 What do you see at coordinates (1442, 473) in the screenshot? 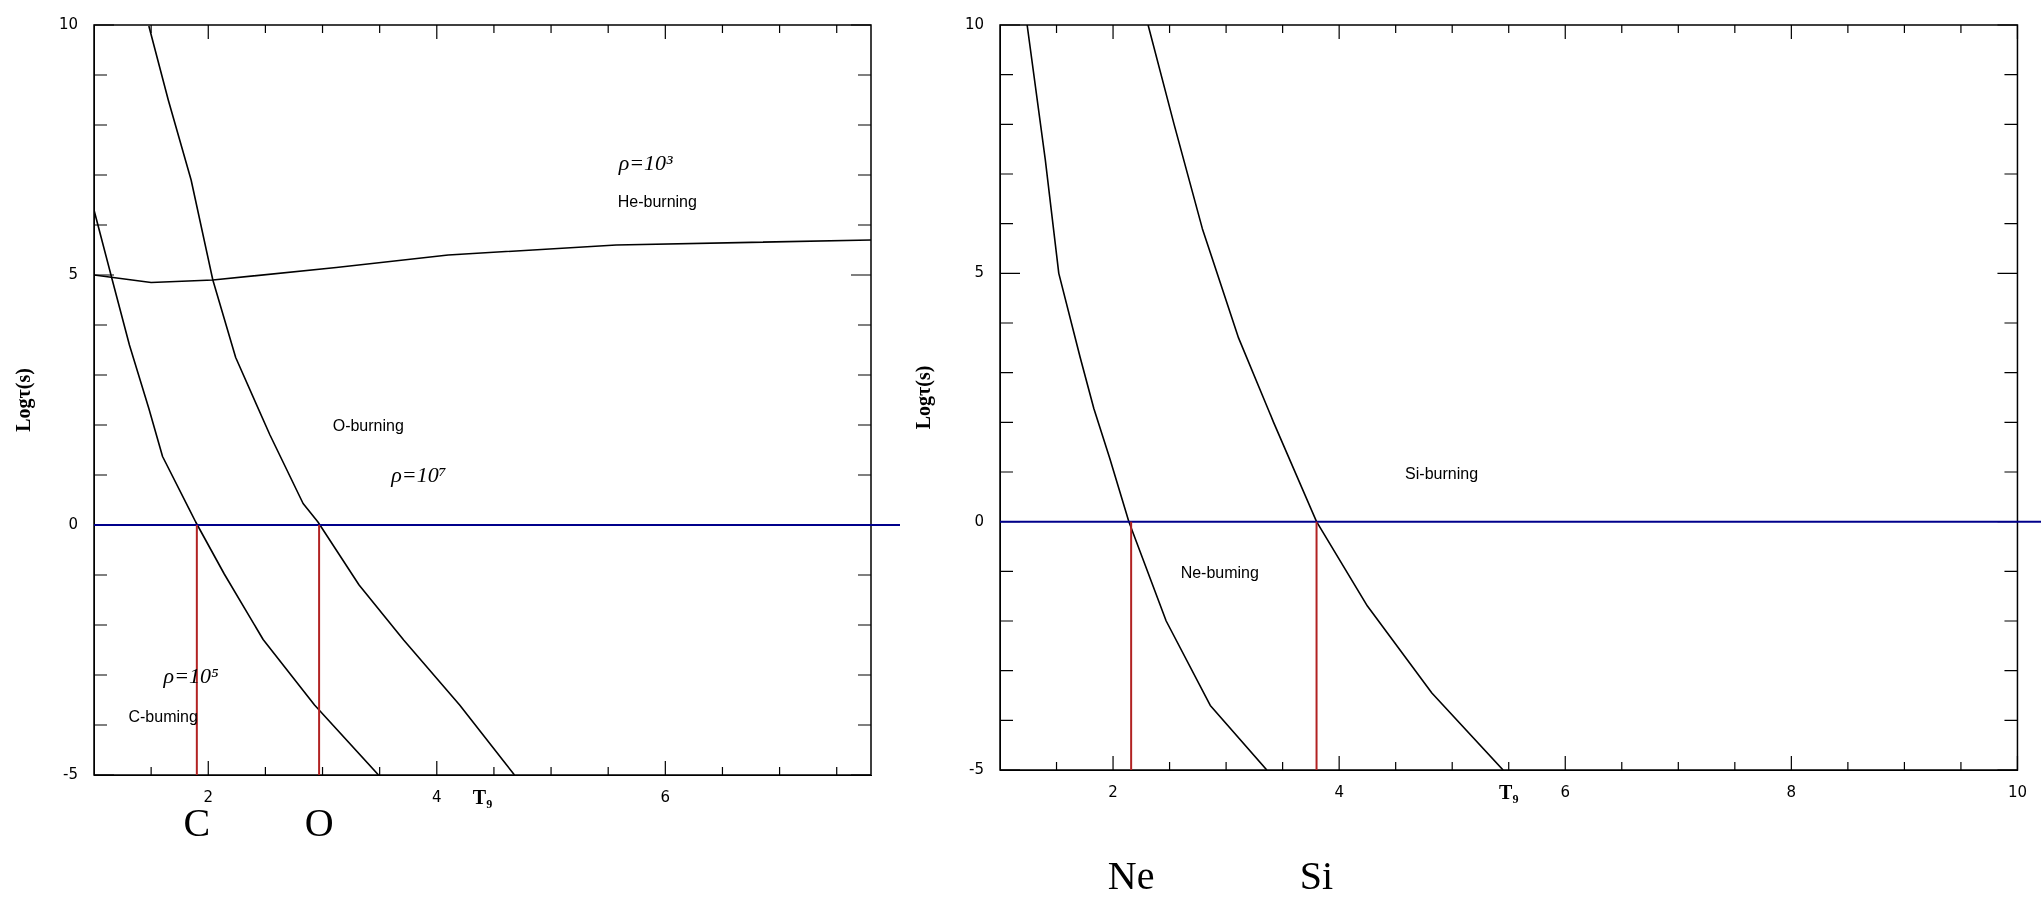
I see `annotation: Si-burning` at bounding box center [1442, 473].